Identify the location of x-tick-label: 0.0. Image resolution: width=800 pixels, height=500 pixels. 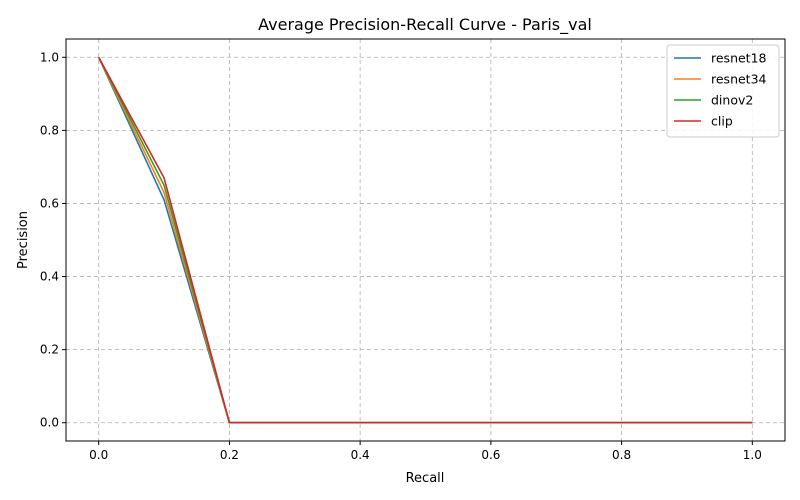
(98, 455).